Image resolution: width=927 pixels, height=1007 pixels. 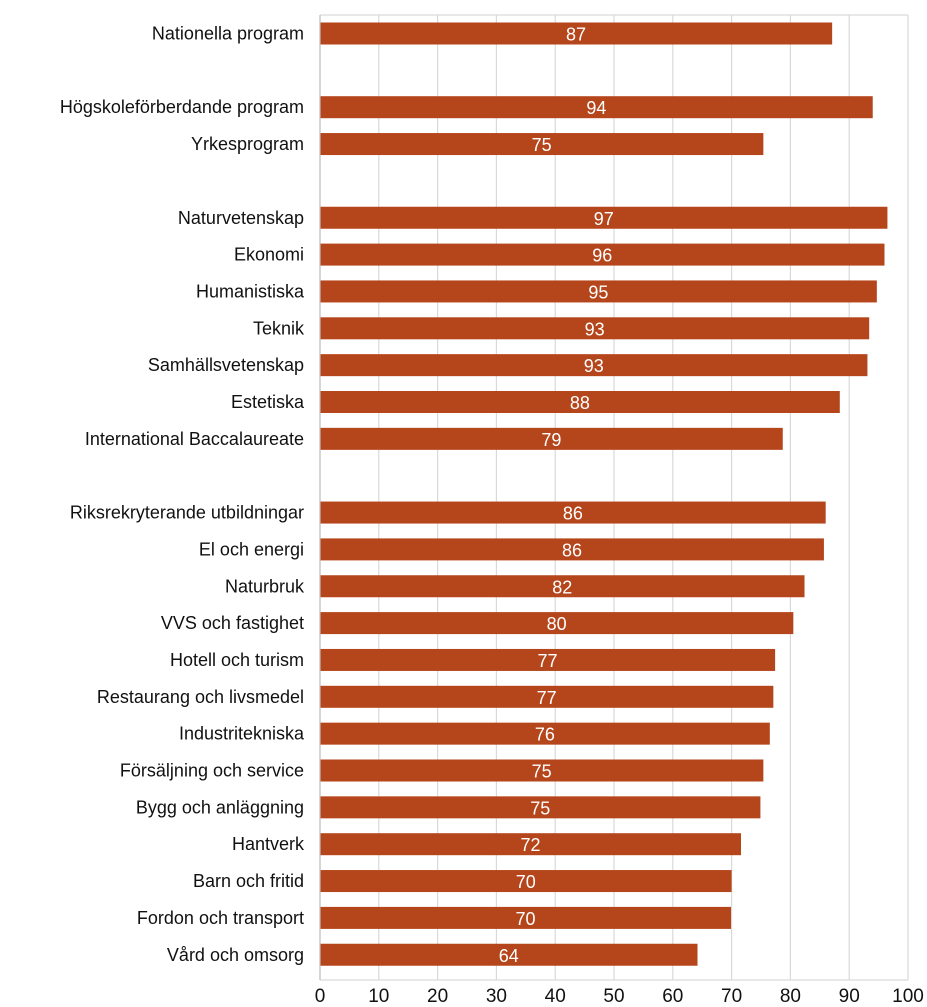 What do you see at coordinates (247, 144) in the screenshot?
I see `category-label: Yrkesprogram` at bounding box center [247, 144].